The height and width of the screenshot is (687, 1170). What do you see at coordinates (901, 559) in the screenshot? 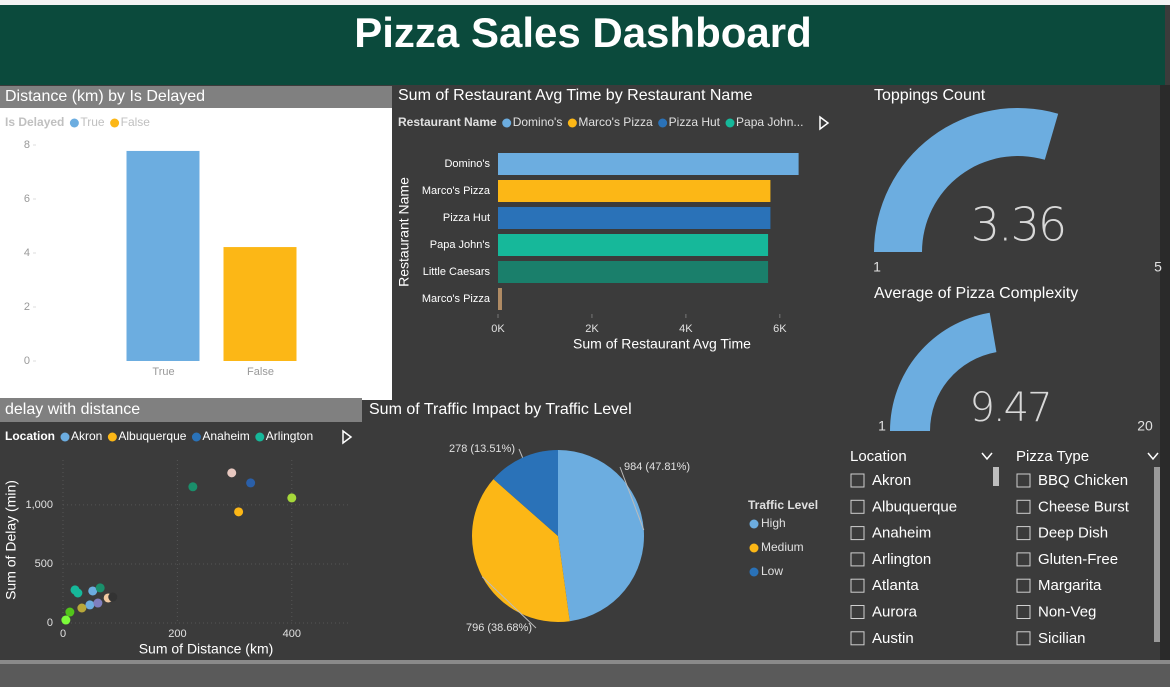
I see `slicer-item: Arlington` at bounding box center [901, 559].